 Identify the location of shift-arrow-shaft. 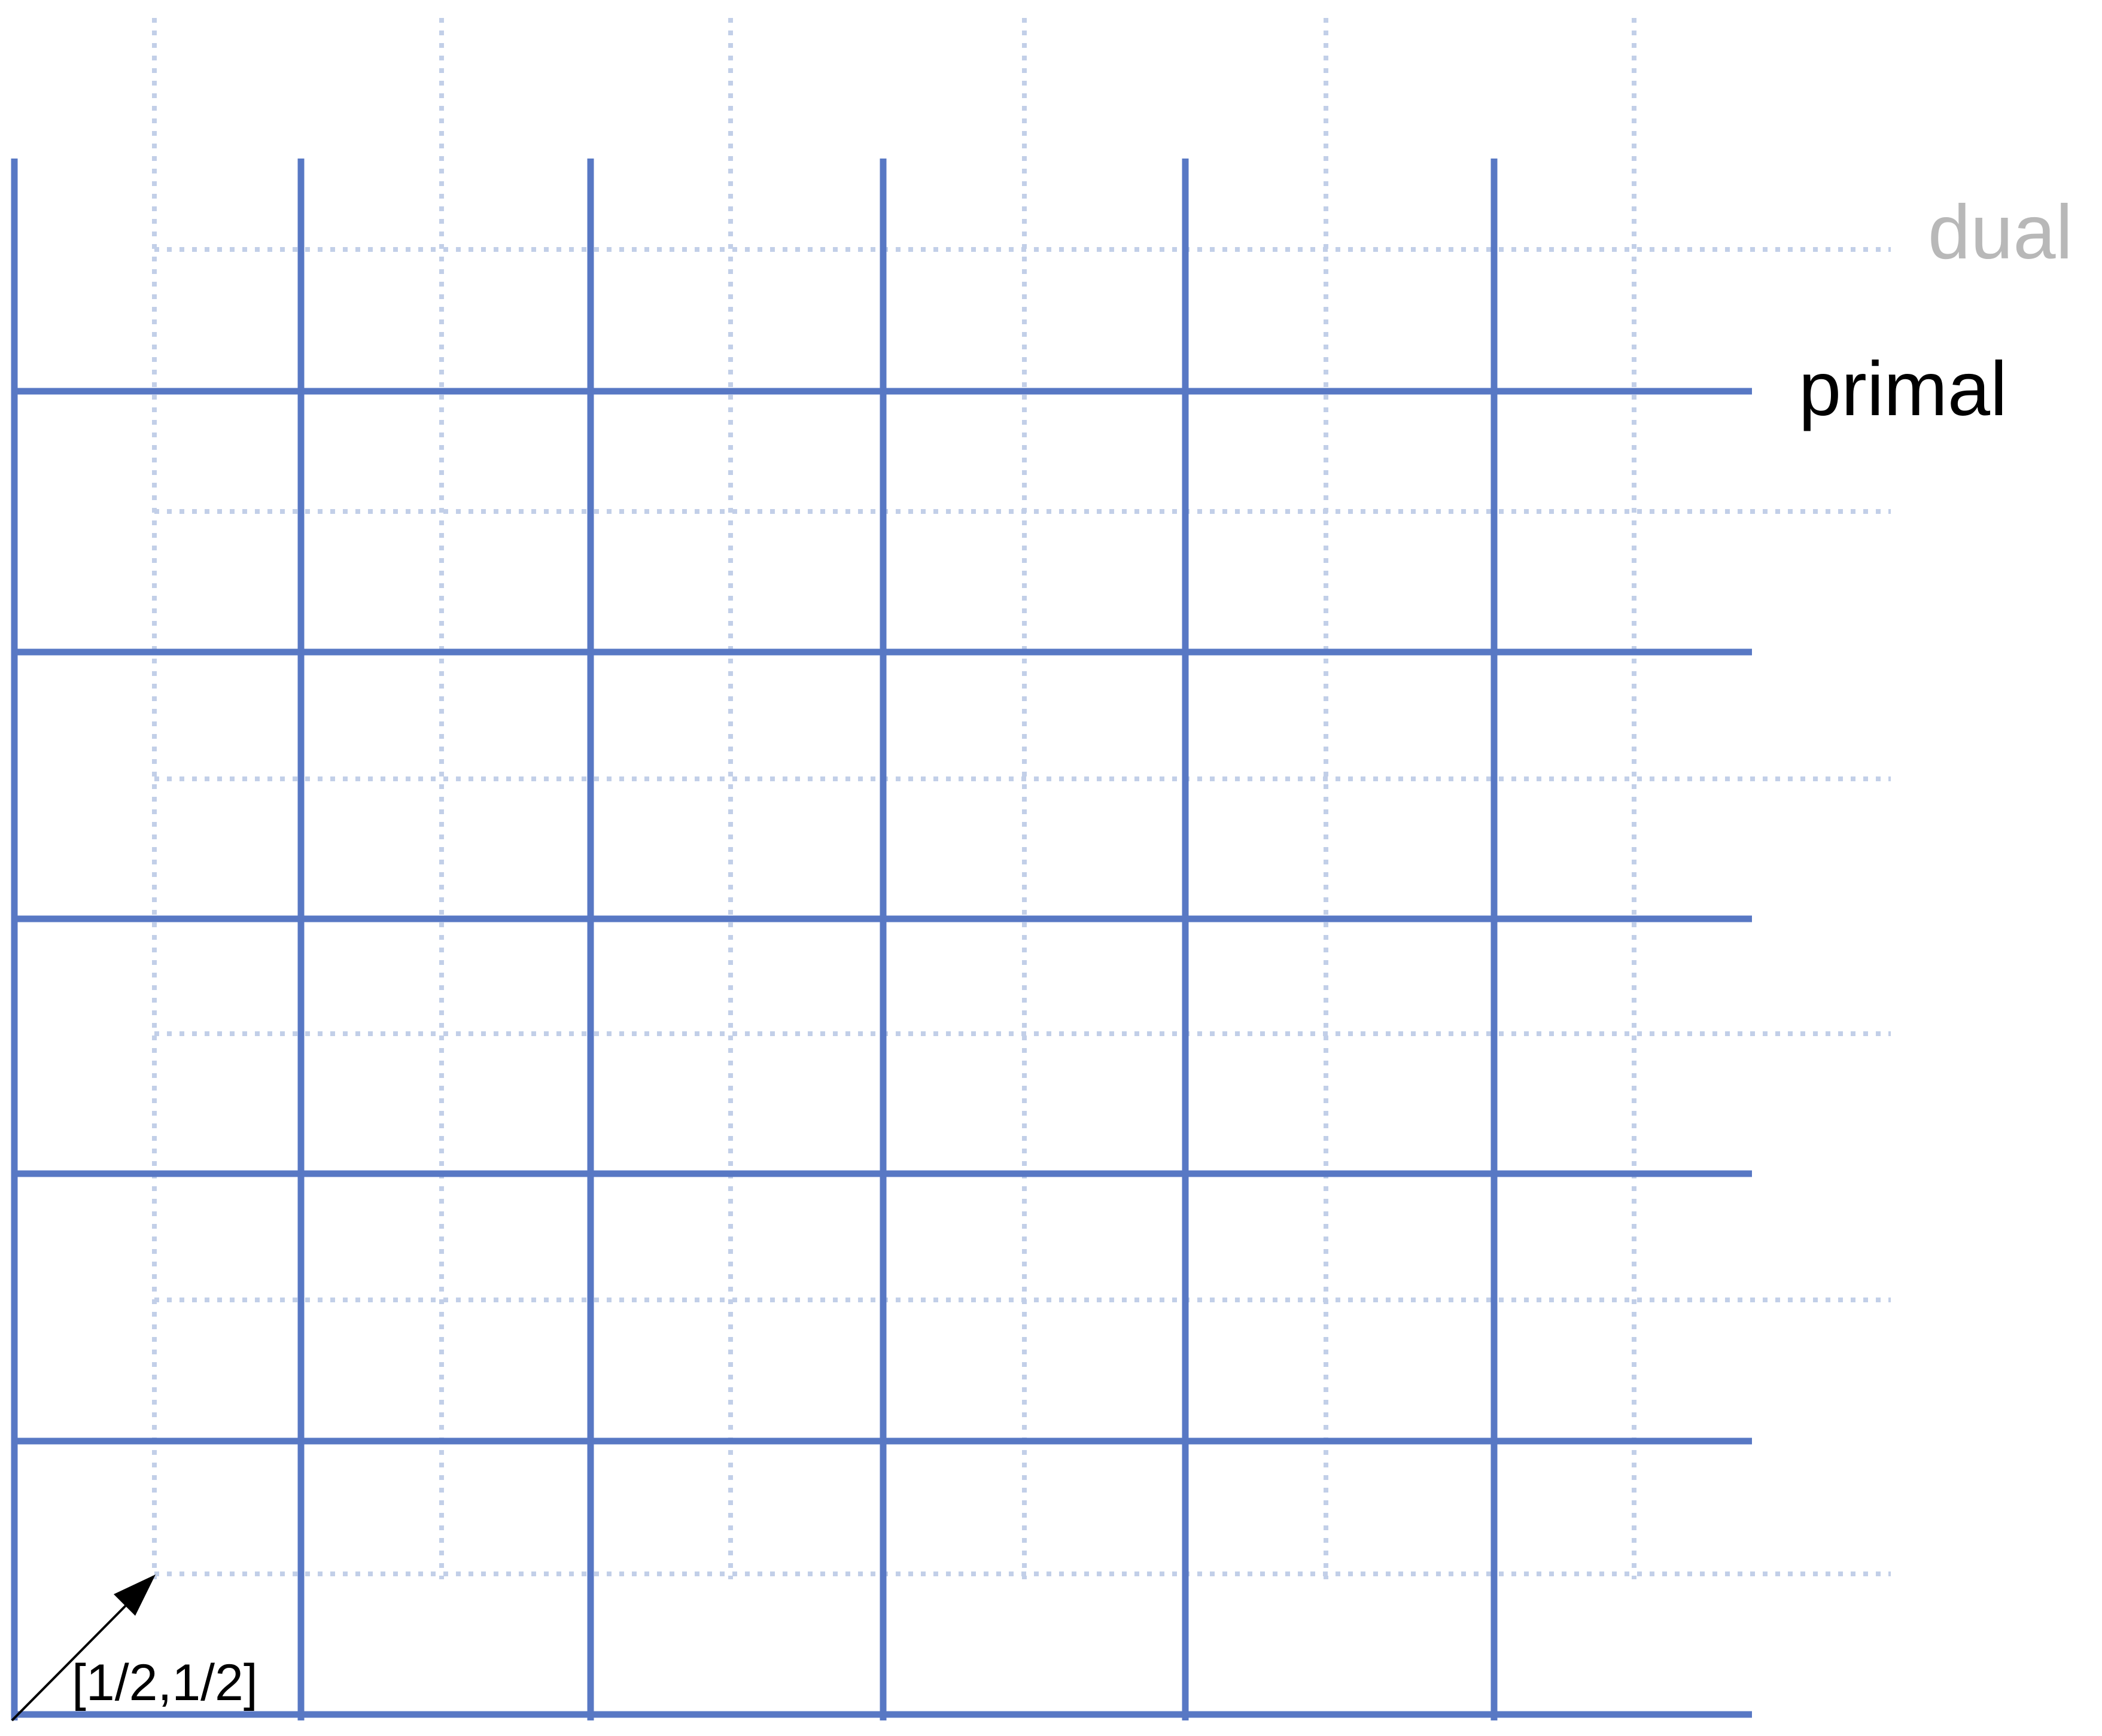
(73, 1658).